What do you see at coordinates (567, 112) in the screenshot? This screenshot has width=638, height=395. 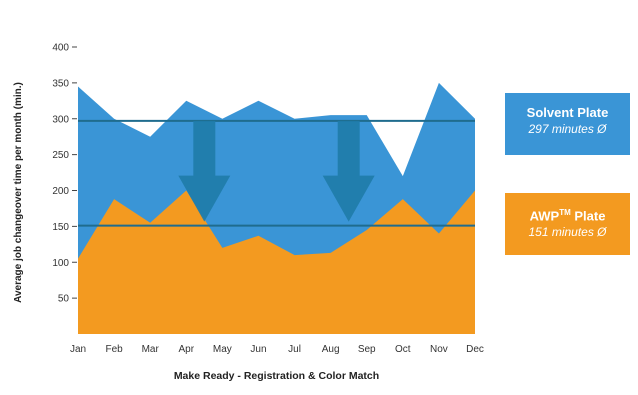 I see `legend-solvent-title: Solvent Plate` at bounding box center [567, 112].